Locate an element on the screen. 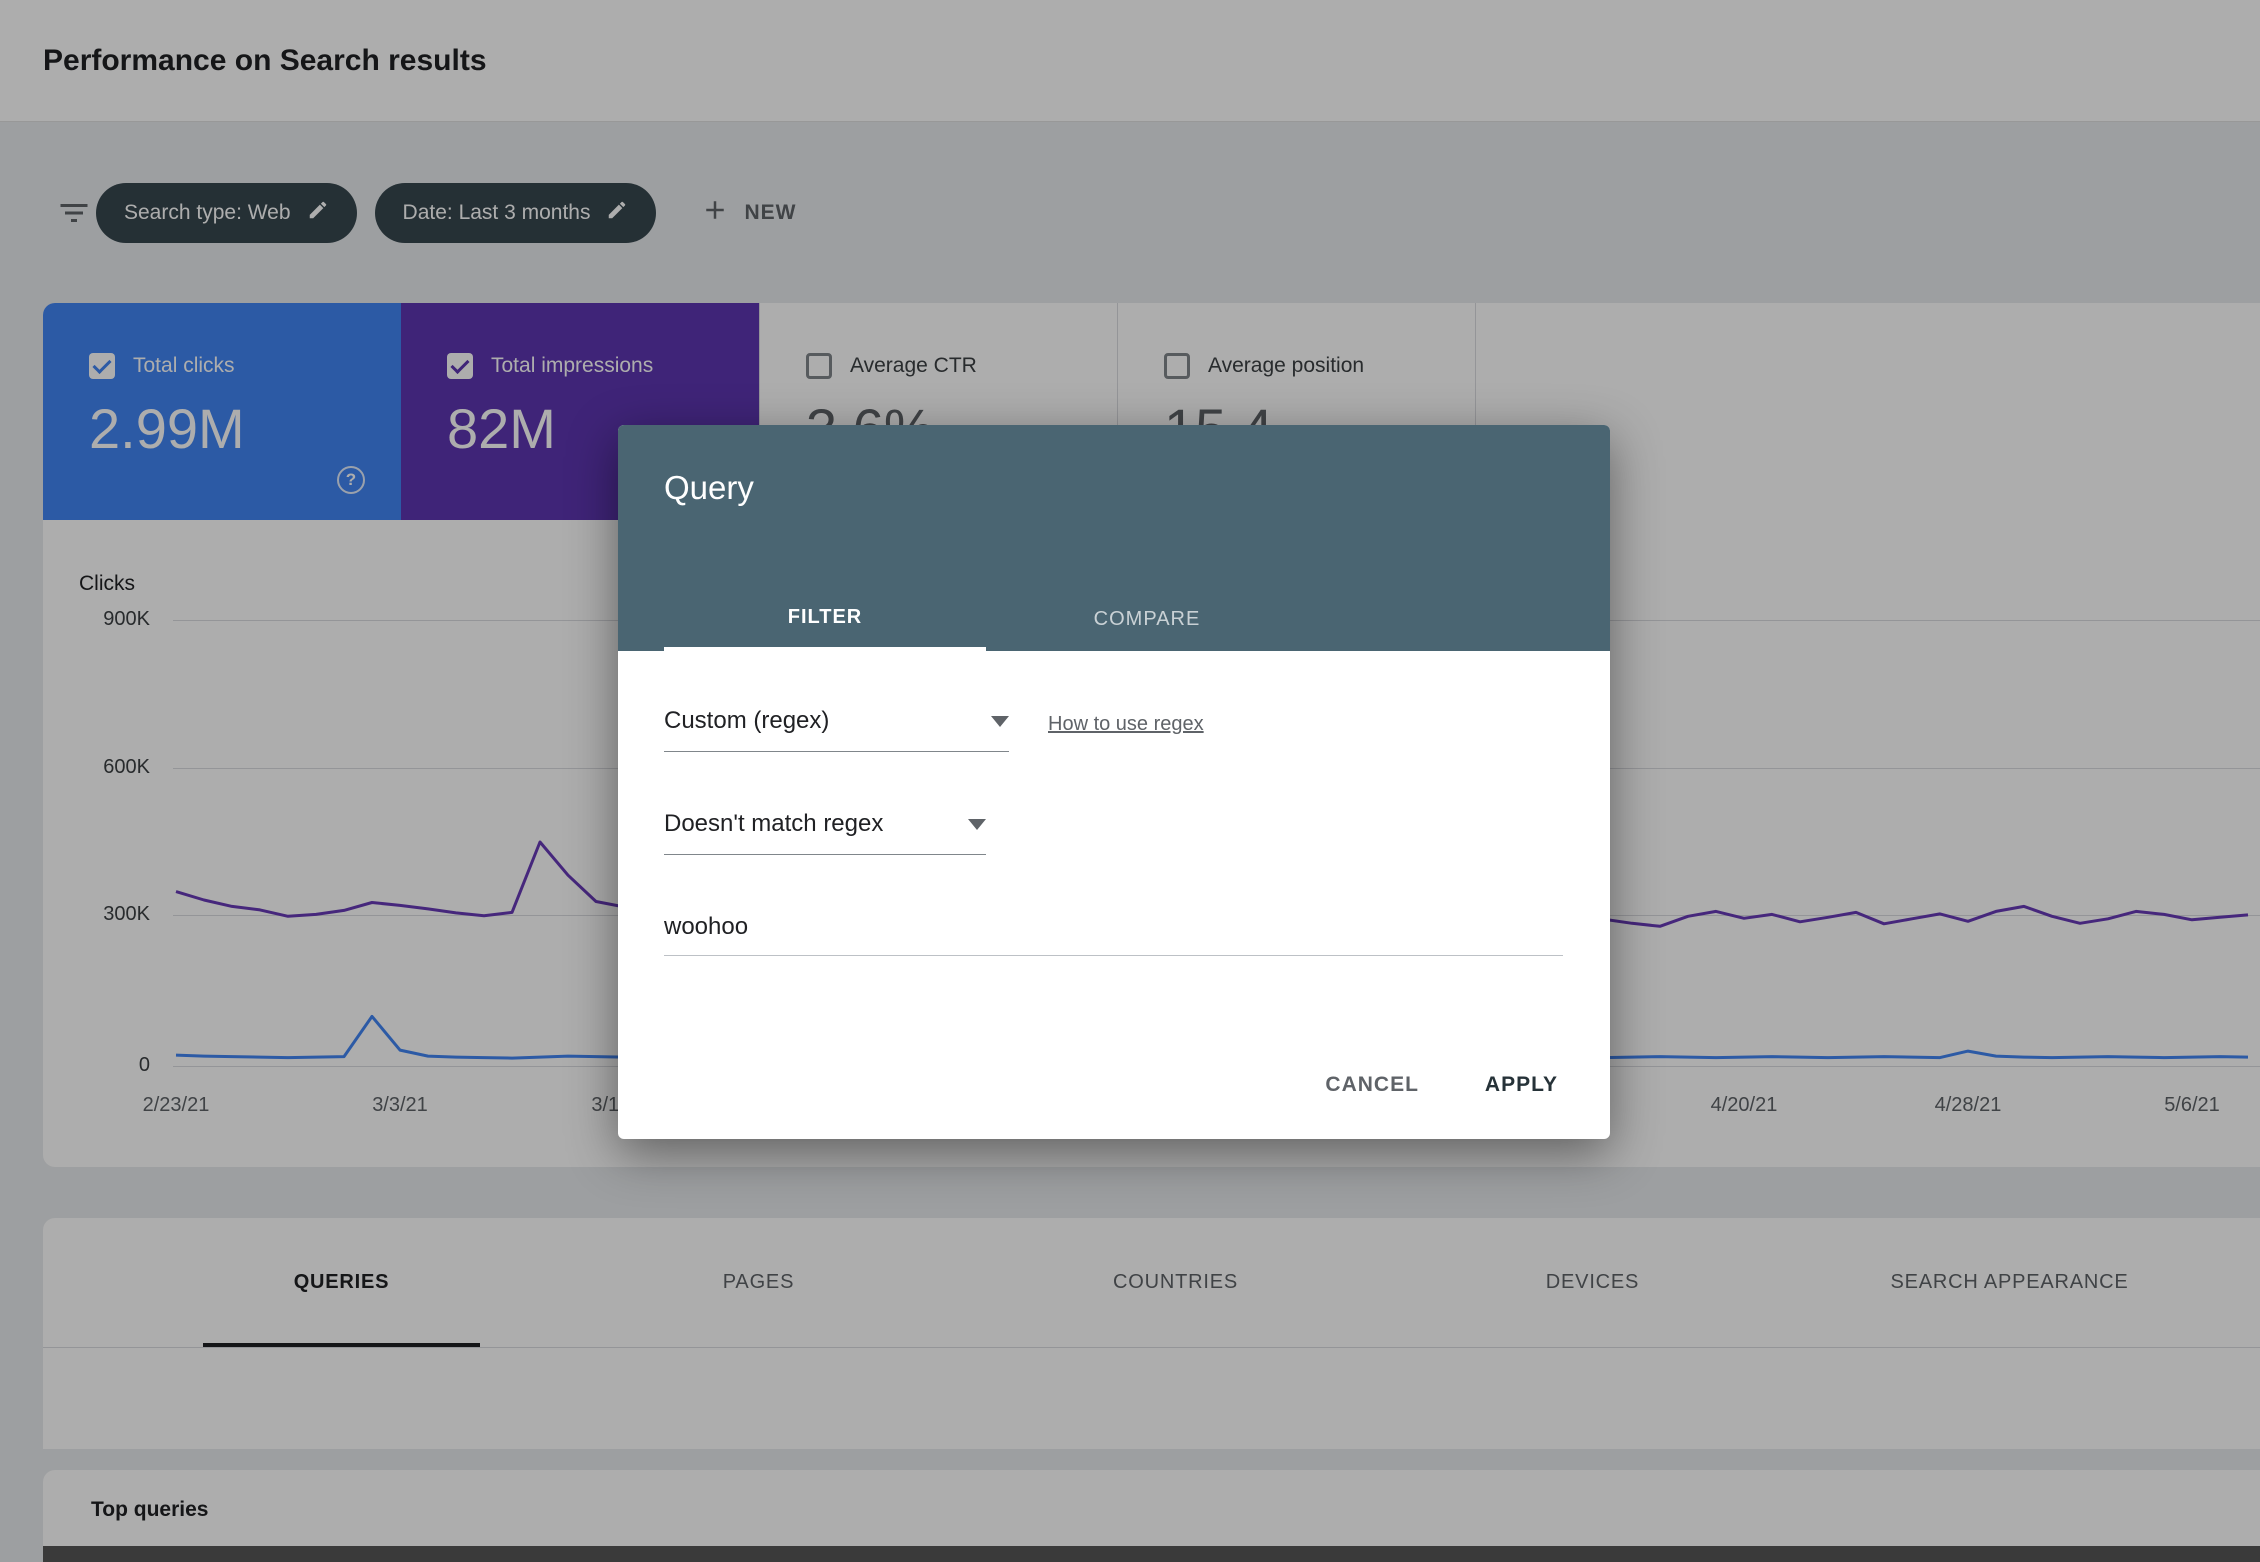  search-type-chip-label: Search type: Web is located at coordinates (207, 212).